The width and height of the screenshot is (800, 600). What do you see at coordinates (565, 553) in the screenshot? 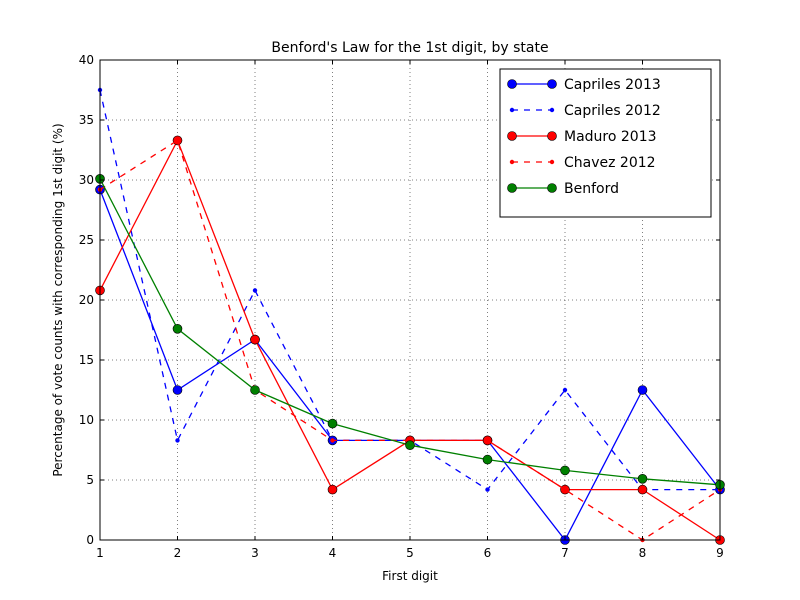
I see `x-tick-label: 7` at bounding box center [565, 553].